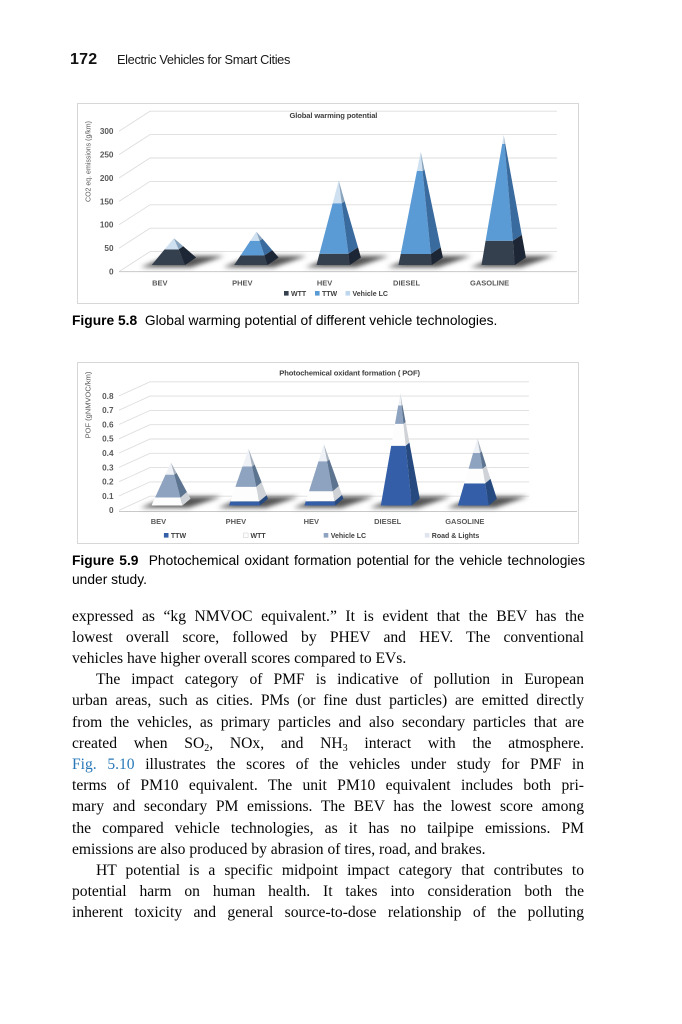 Image resolution: width=682 pixels, height=1024 pixels. What do you see at coordinates (107, 201) in the screenshot?
I see `svg-text: 150` at bounding box center [107, 201].